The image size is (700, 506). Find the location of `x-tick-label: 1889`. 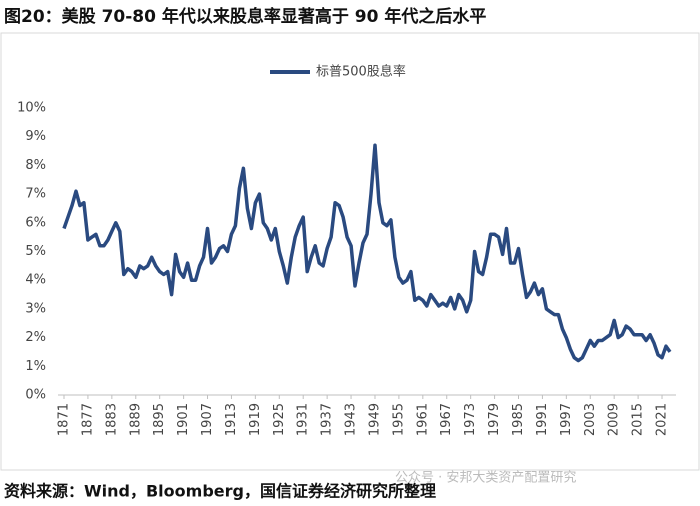

x-tick-label: 1889 is located at coordinates (135, 419).